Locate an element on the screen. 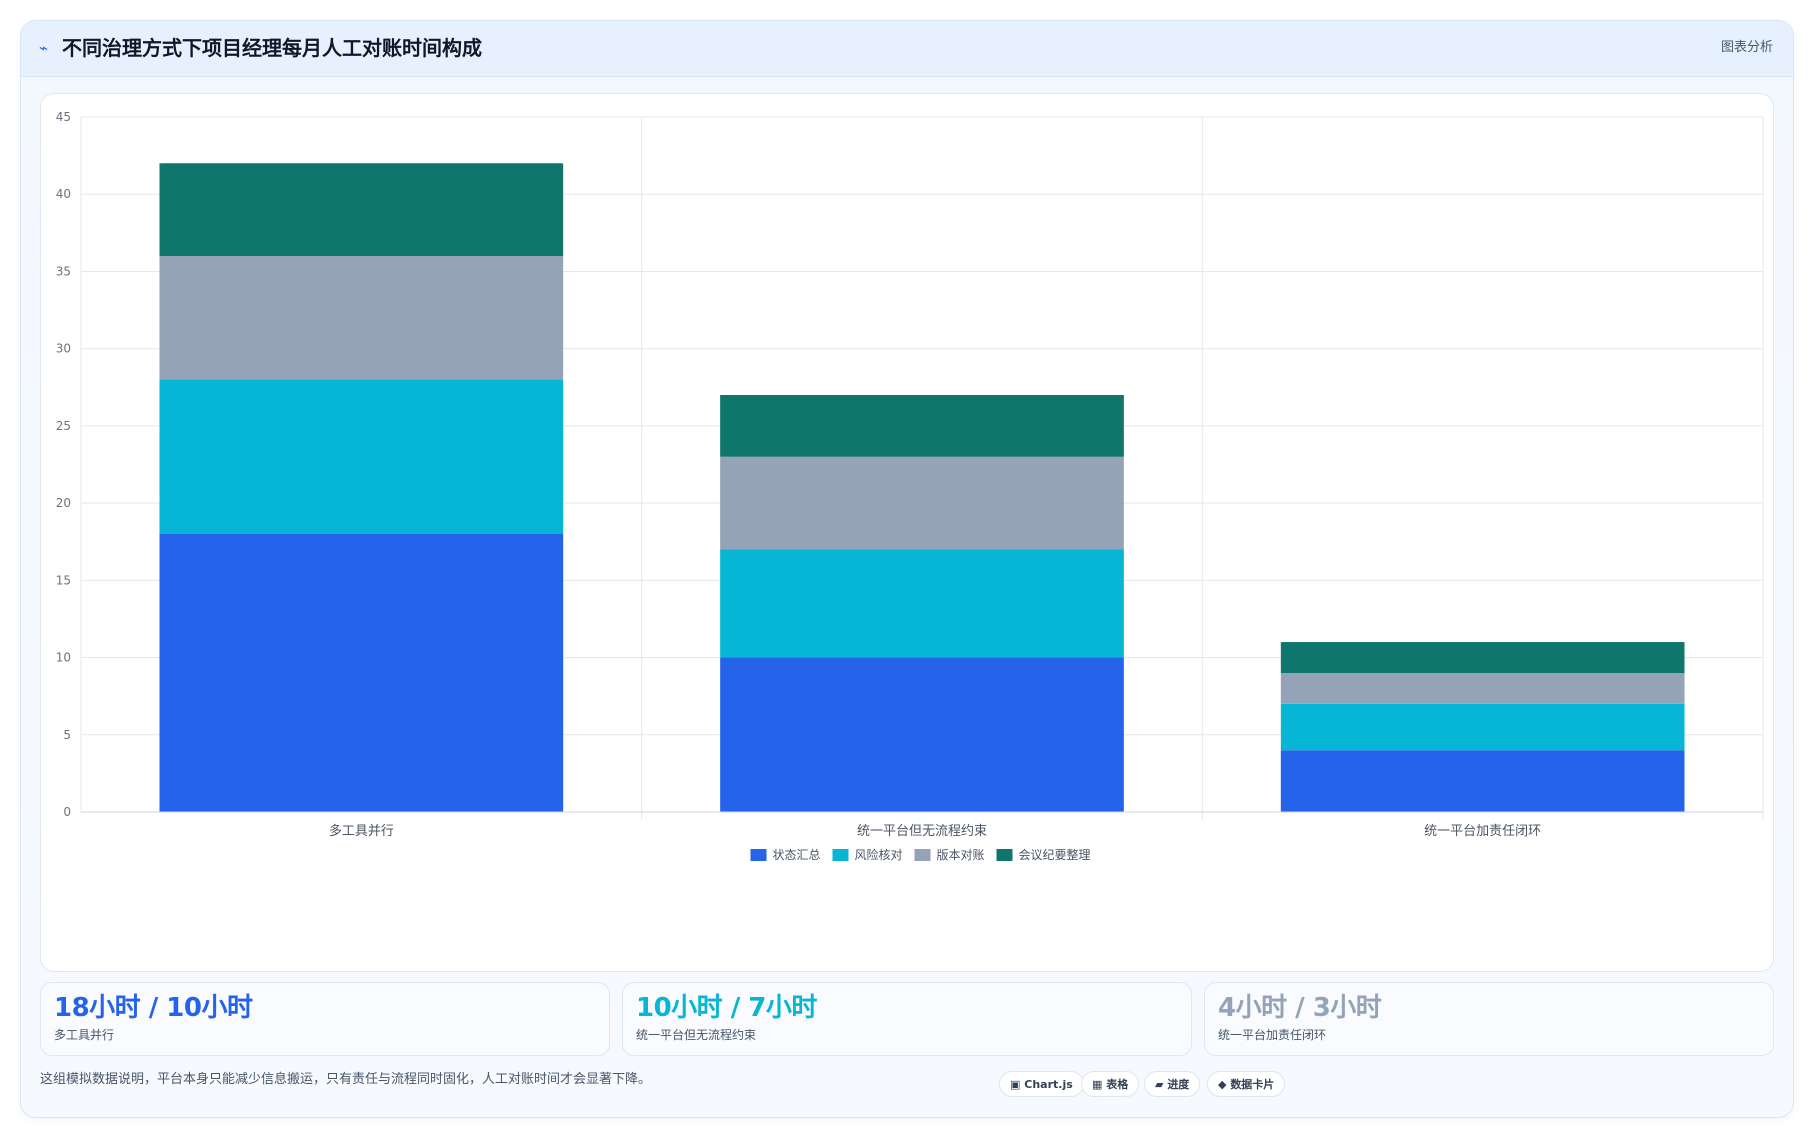  chip-progress: ▰ 进度 is located at coordinates (1172, 1084).